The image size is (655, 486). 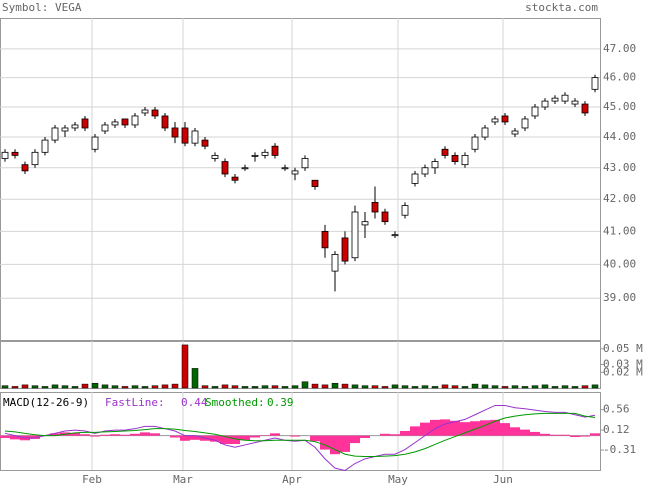 What do you see at coordinates (619, 167) in the screenshot?
I see `y-tick-label: 43.00` at bounding box center [619, 167].